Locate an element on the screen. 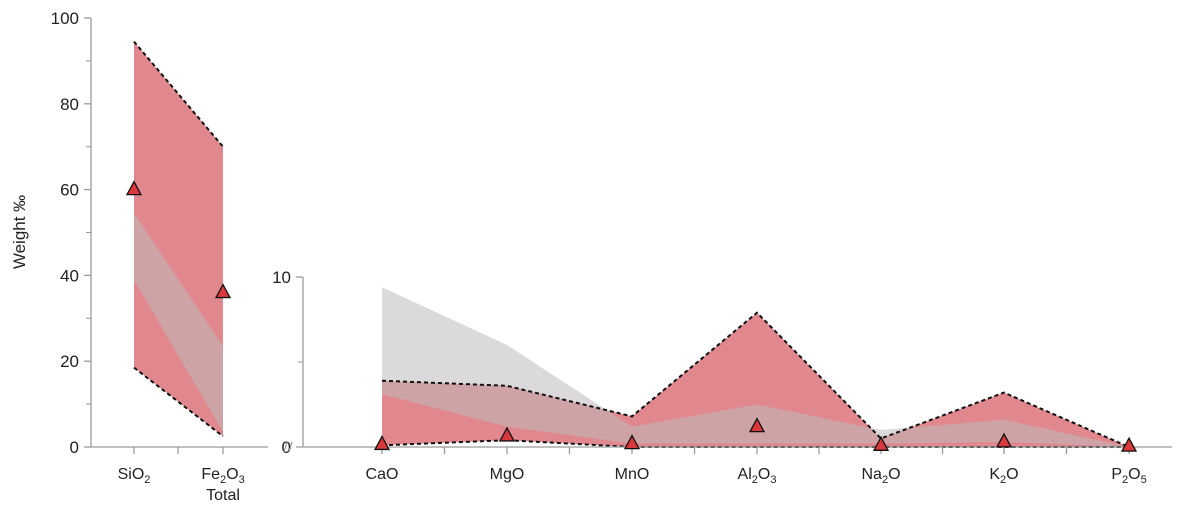 The height and width of the screenshot is (514, 1185). data-point-sio2 is located at coordinates (134, 188).